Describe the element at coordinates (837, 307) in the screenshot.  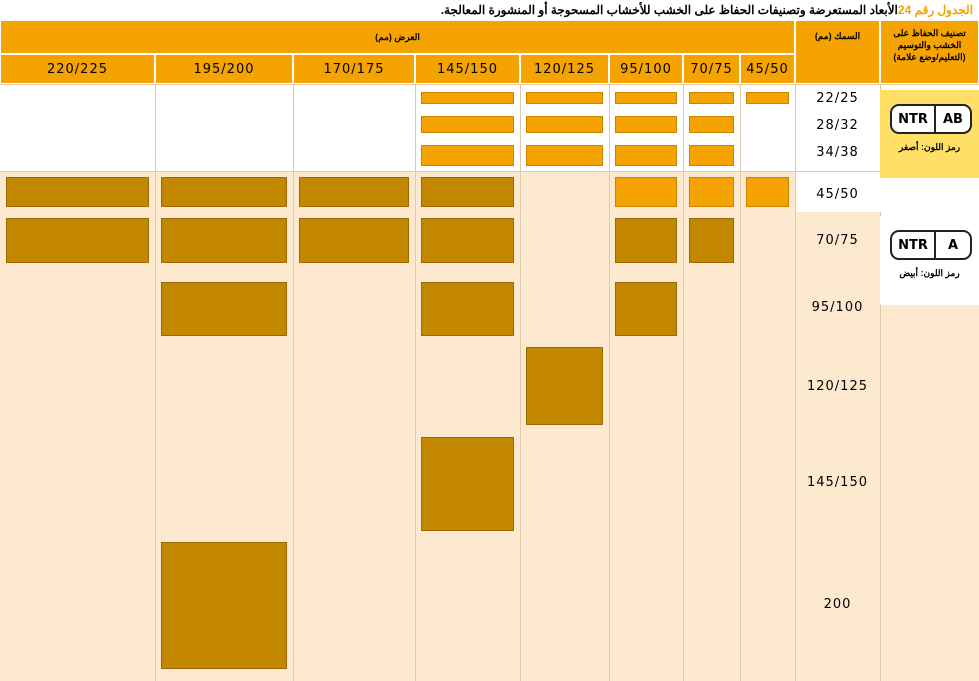
I see `thickness-label-95-100: 95/100` at that location.